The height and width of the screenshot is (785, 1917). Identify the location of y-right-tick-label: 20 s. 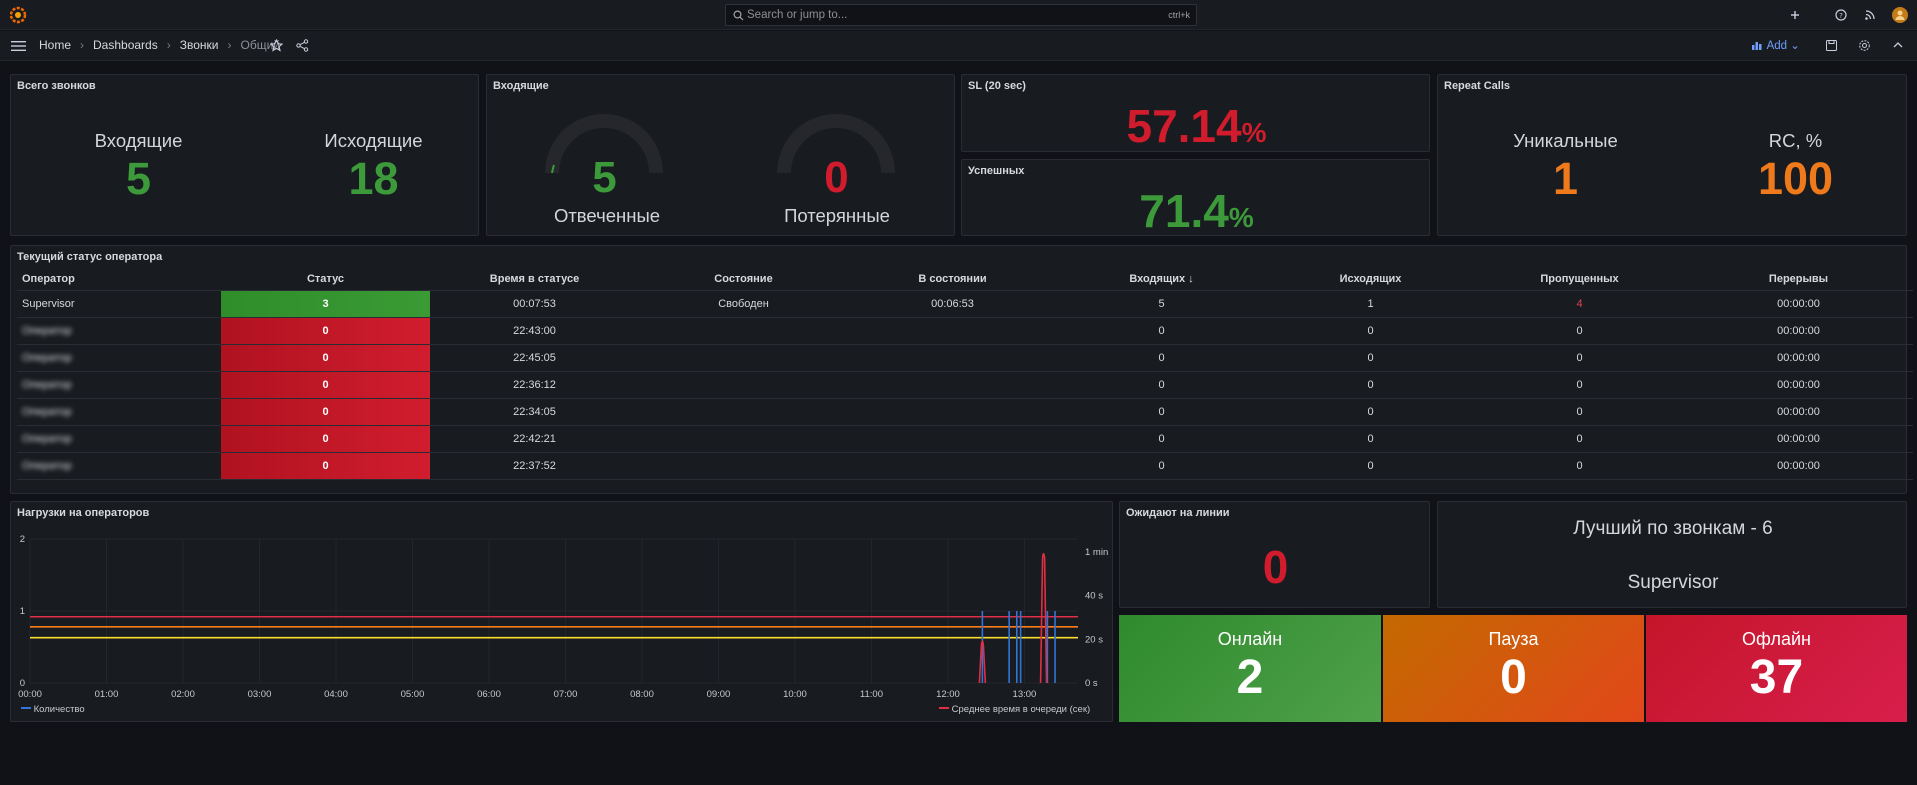
(1094, 639).